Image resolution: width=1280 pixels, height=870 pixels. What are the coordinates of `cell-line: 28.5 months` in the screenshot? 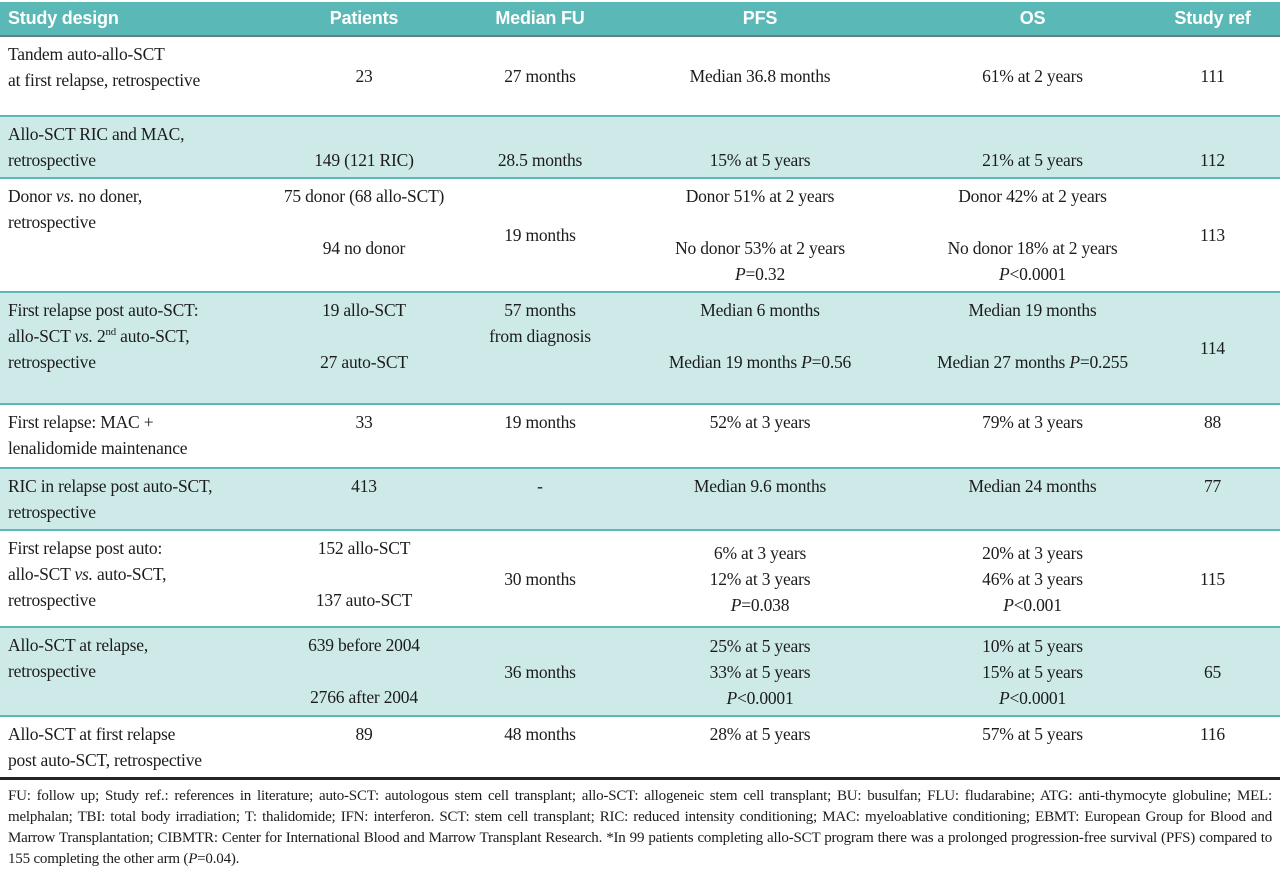 It's located at (540, 160).